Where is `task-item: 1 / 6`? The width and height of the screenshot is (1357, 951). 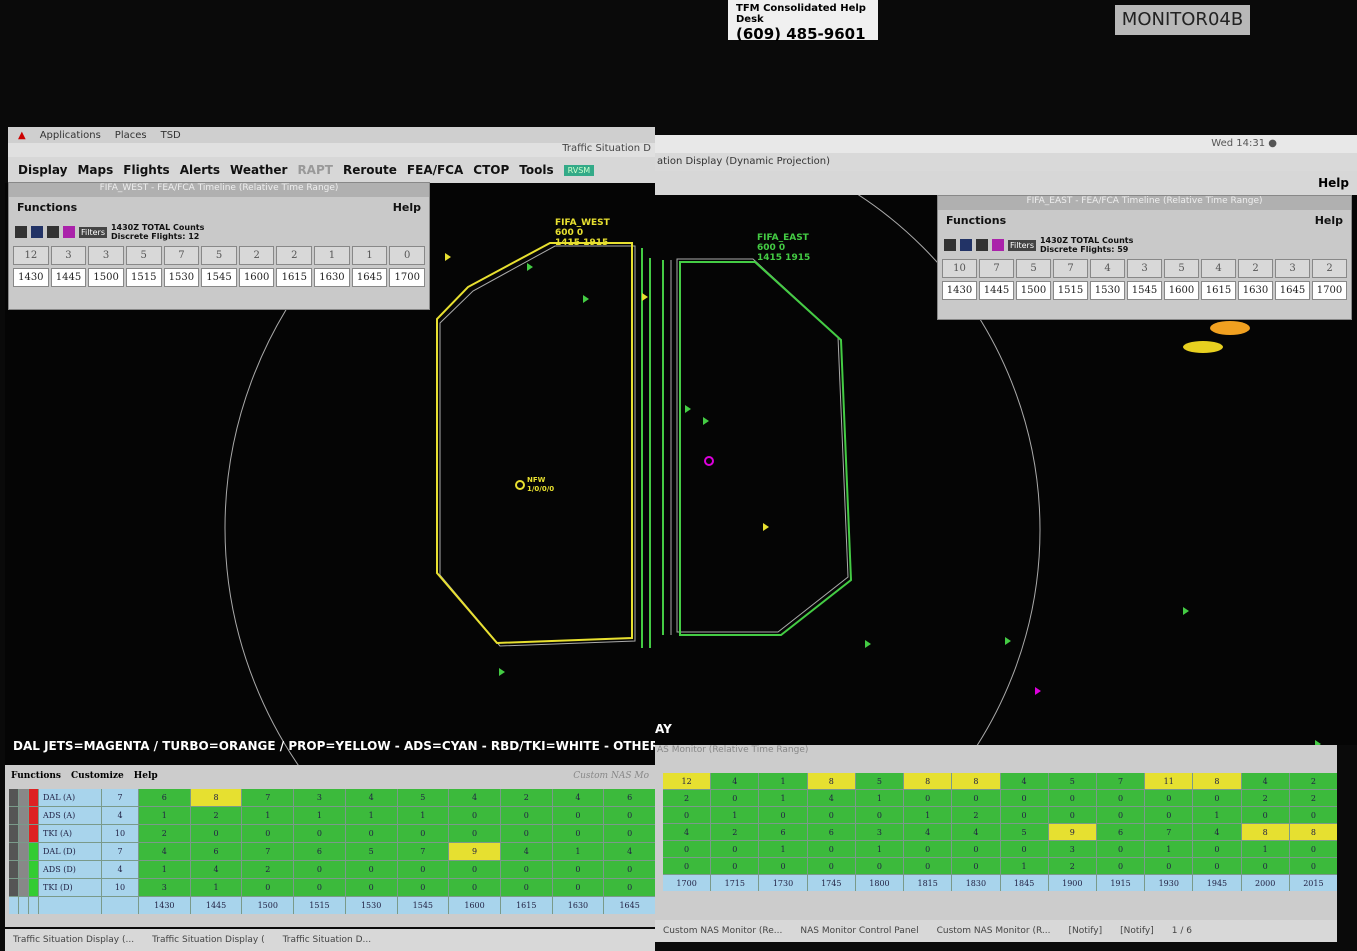 task-item: 1 / 6 is located at coordinates (1181, 931).